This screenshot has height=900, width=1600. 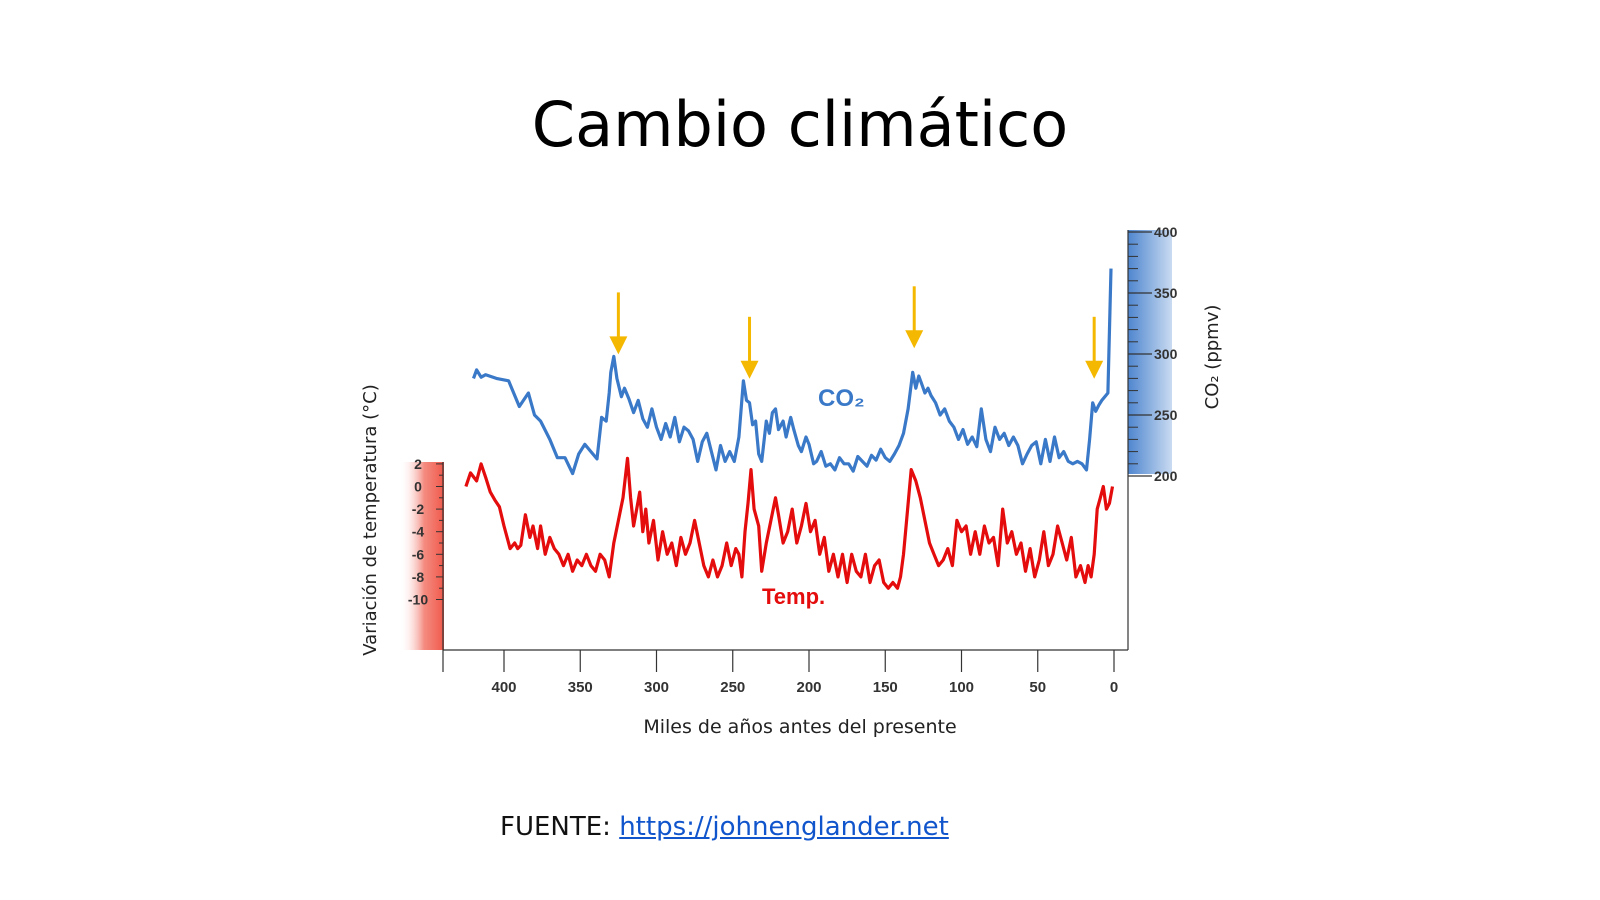 What do you see at coordinates (1037, 687) in the screenshot?
I see `x-tick-label: 50` at bounding box center [1037, 687].